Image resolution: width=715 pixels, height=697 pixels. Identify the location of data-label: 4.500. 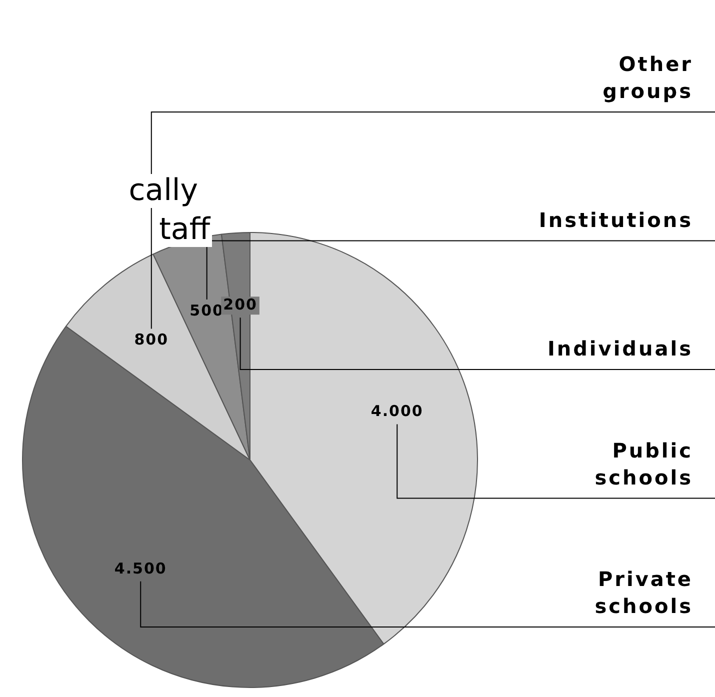
(140, 568).